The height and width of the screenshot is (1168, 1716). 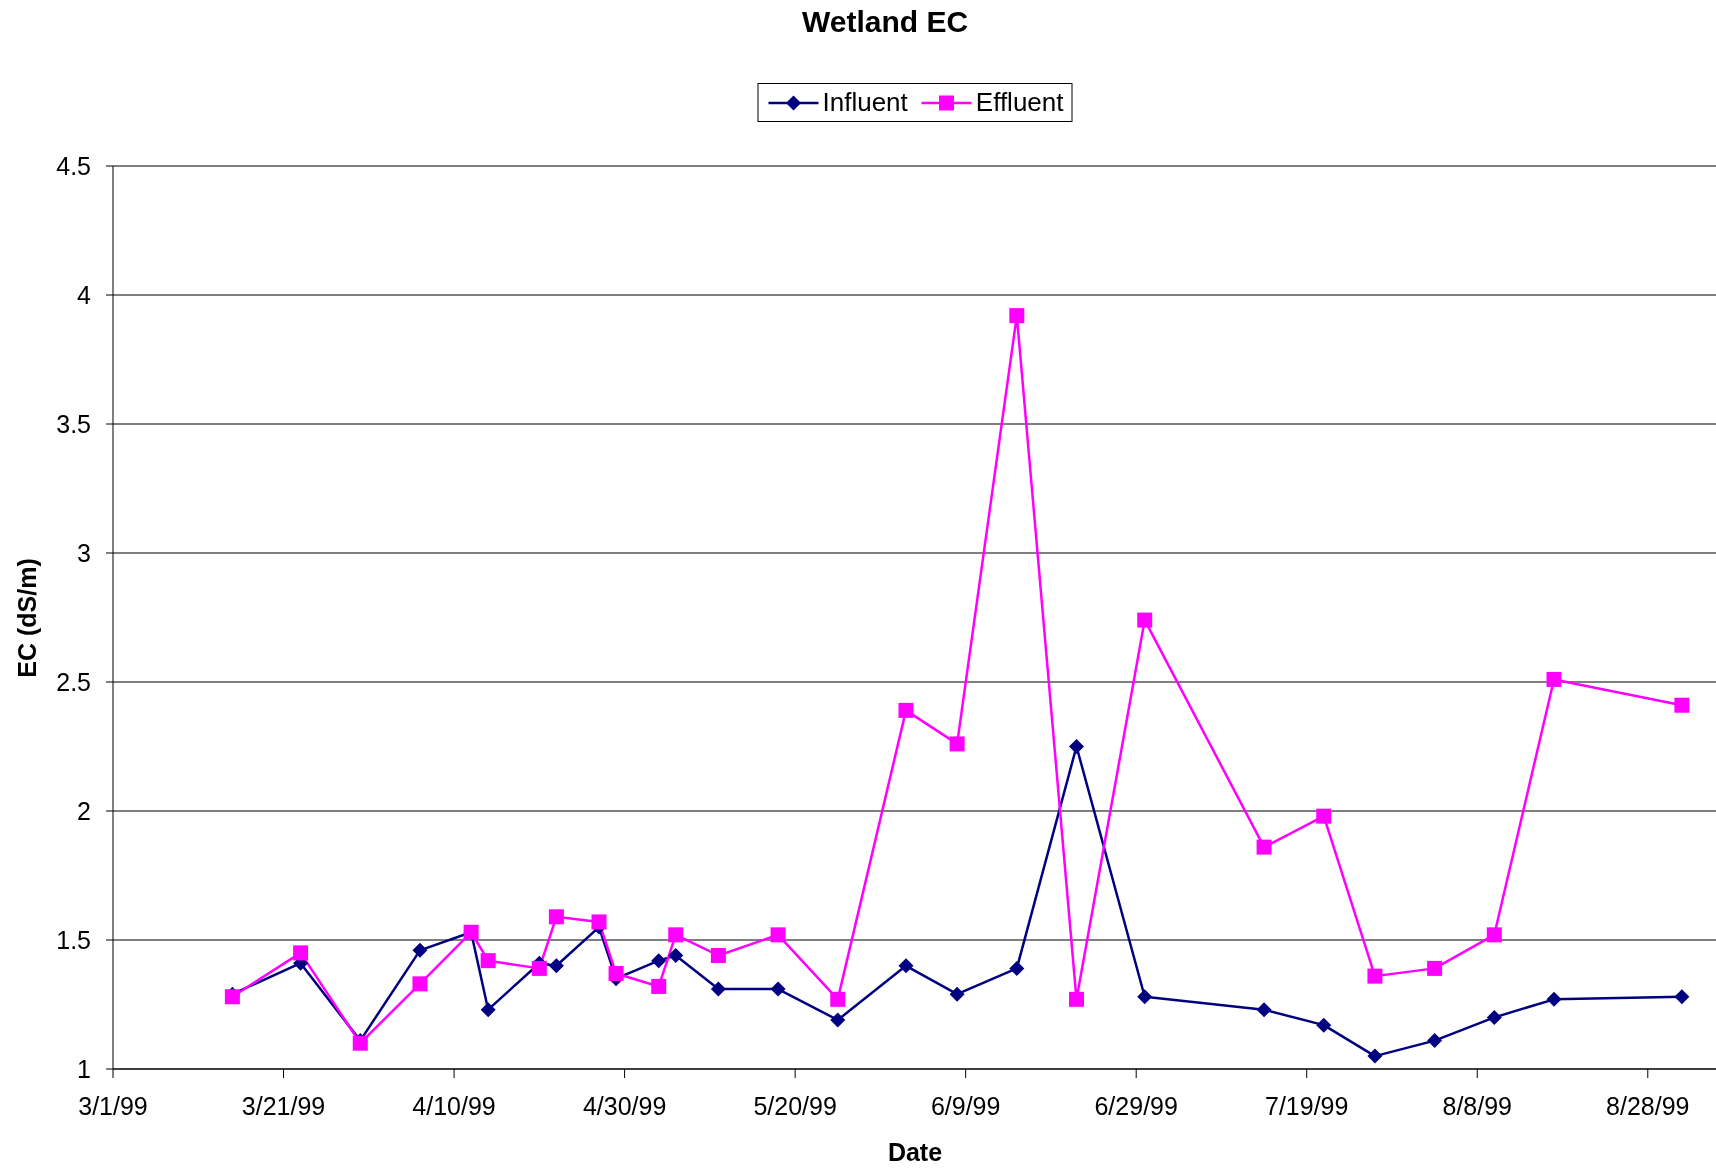 What do you see at coordinates (73, 423) in the screenshot?
I see `y-tick-label: 3.5` at bounding box center [73, 423].